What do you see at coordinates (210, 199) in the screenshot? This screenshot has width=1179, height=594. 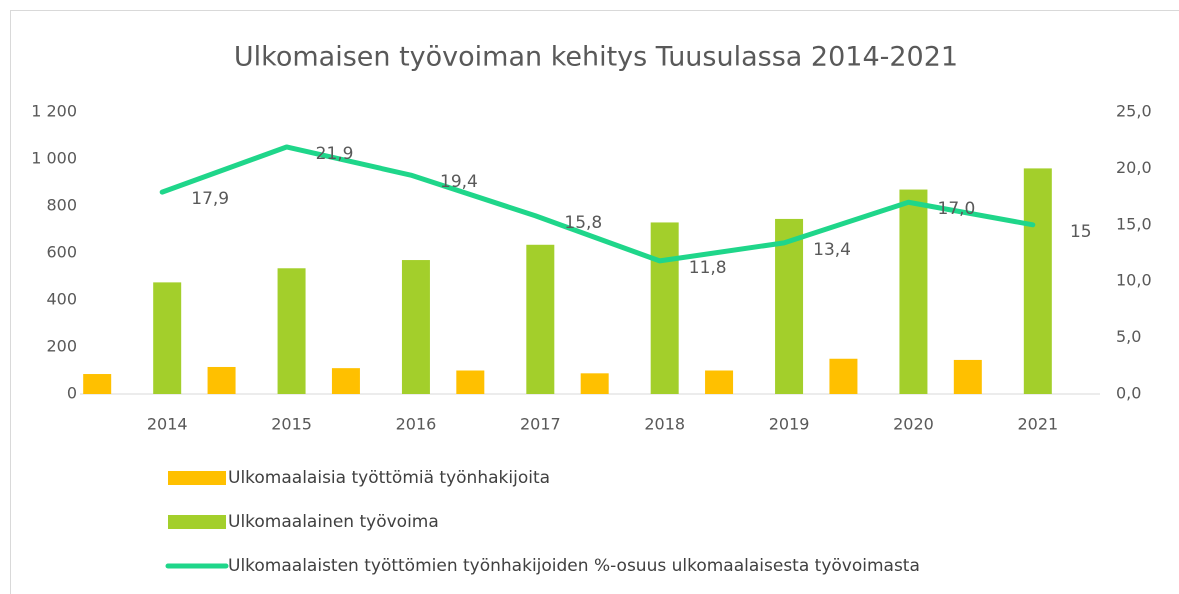 I see `data-label: 17,9` at bounding box center [210, 199].